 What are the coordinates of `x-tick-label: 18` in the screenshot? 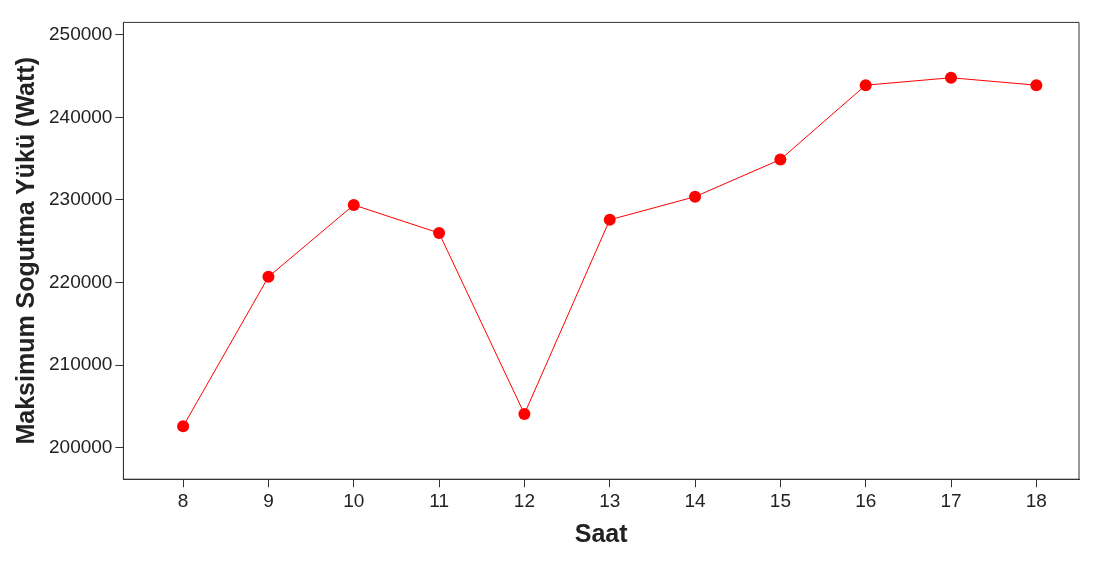 It's located at (1036, 500).